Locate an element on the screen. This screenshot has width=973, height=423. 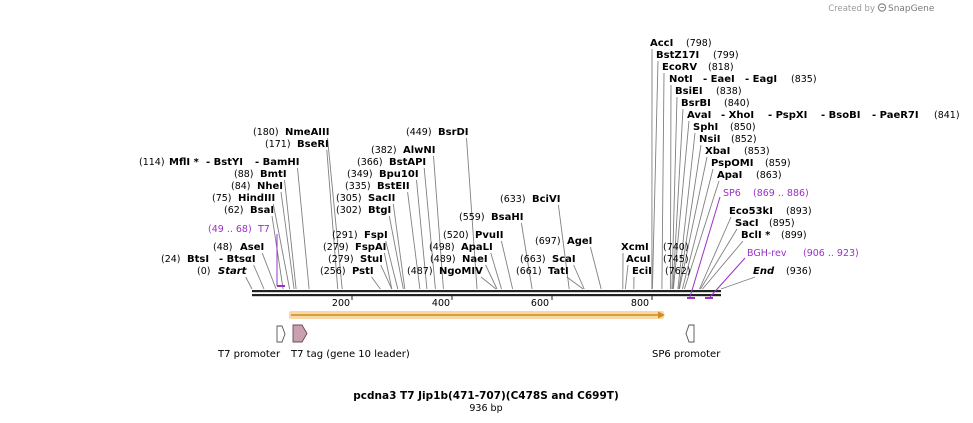
enzyme-name: End is located at coordinates (764, 271).